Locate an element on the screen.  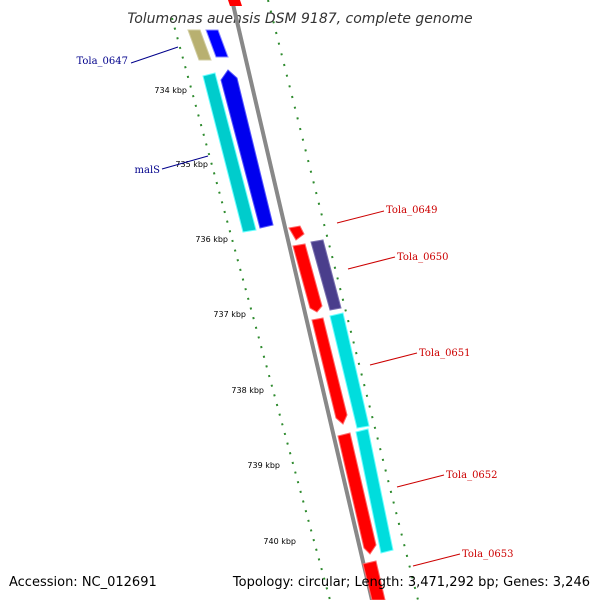
gene-label-tola-0650: Tola_0650 is located at coordinates (423, 257).